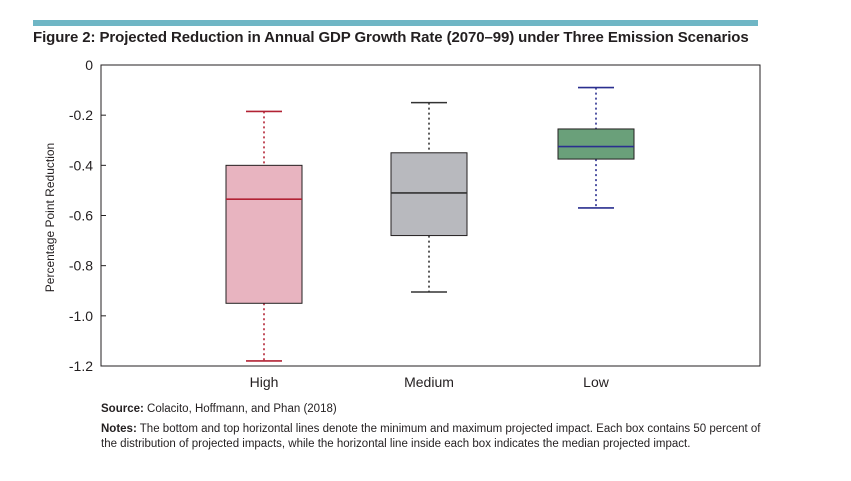  Describe the element at coordinates (596, 382) in the screenshot. I see `x-category-label: Low` at that location.